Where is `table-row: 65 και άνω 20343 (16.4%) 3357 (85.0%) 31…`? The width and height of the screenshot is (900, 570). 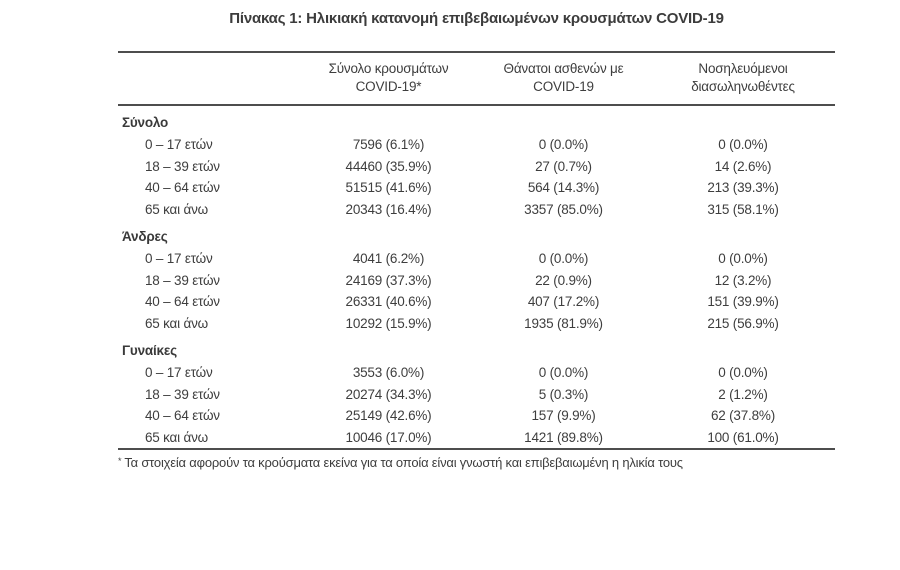 table-row: 65 και άνω 20343 (16.4%) 3357 (85.0%) 31… is located at coordinates (476, 210).